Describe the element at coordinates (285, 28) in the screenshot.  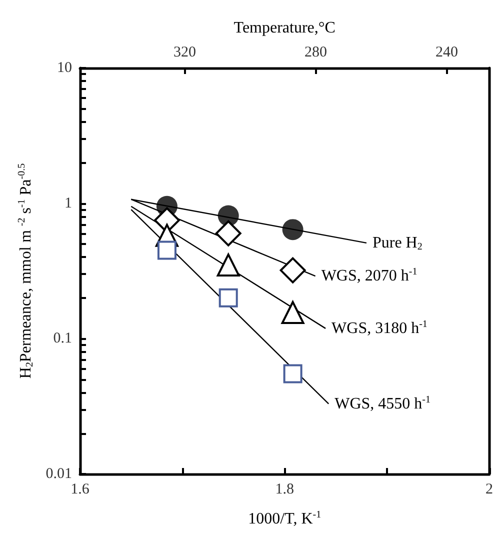
I see `x2-axis-title: Temperature,°C` at that location.